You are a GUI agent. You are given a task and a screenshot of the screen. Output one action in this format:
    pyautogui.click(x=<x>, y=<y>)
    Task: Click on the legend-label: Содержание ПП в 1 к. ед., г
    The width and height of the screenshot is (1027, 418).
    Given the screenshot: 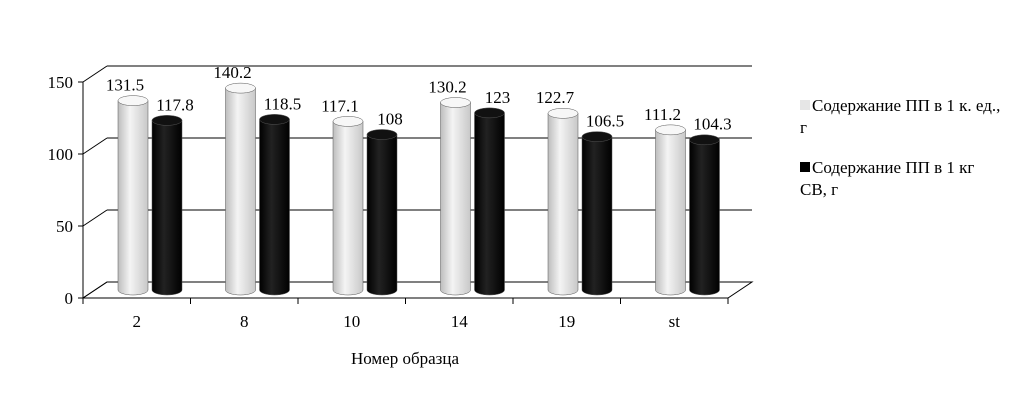 What is the action you would take?
    pyautogui.click(x=900, y=116)
    